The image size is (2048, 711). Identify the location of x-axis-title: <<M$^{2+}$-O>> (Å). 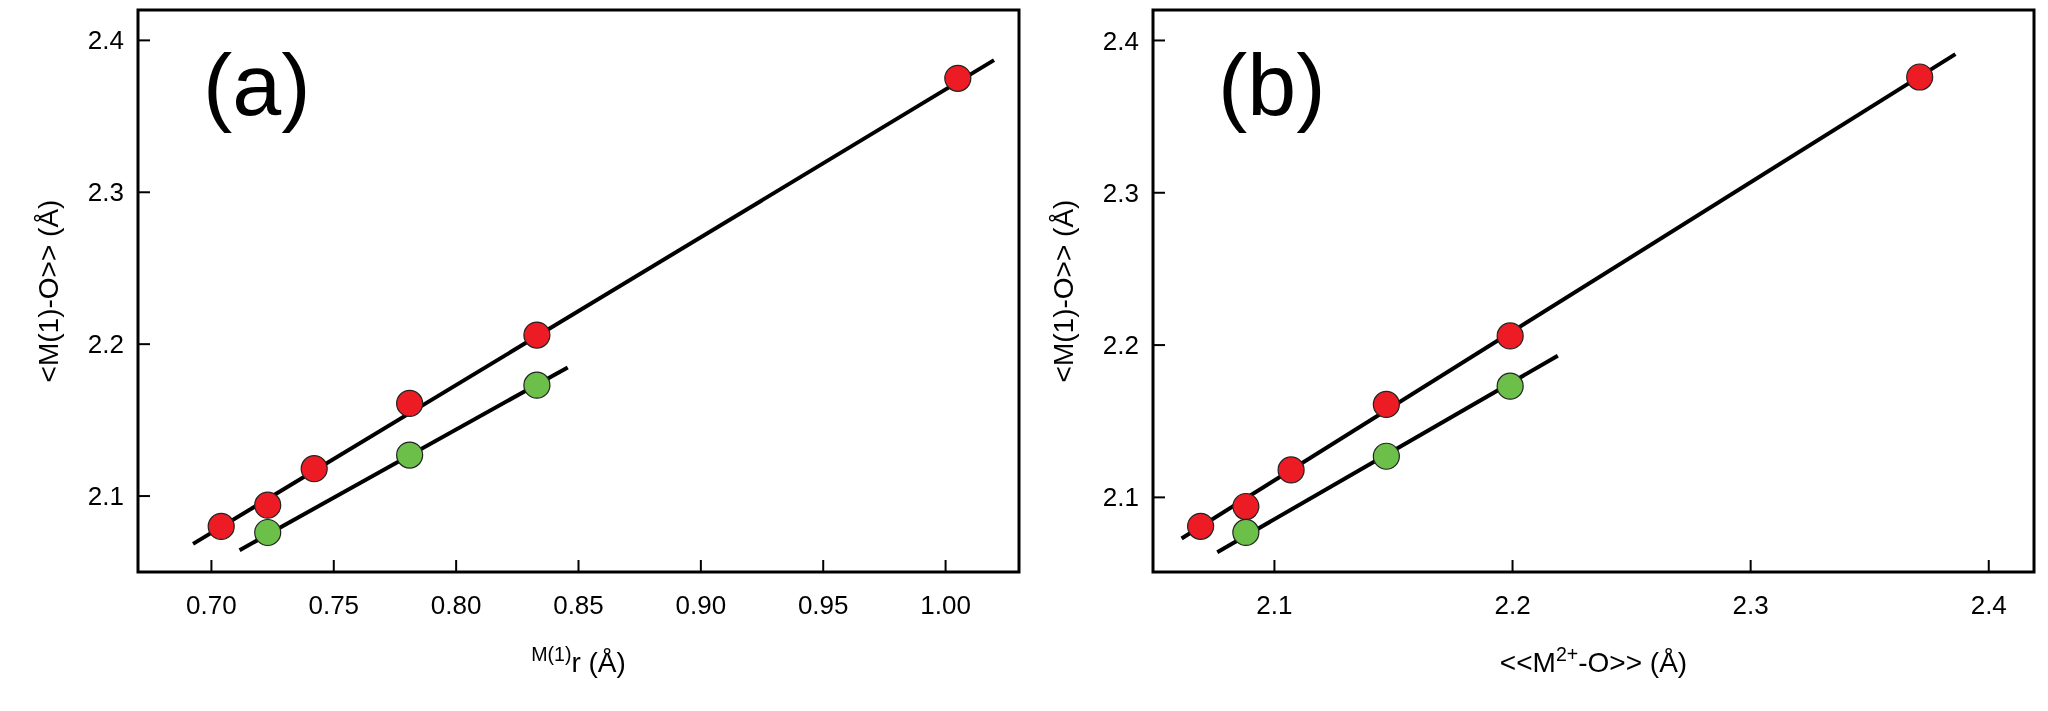
(1593, 660).